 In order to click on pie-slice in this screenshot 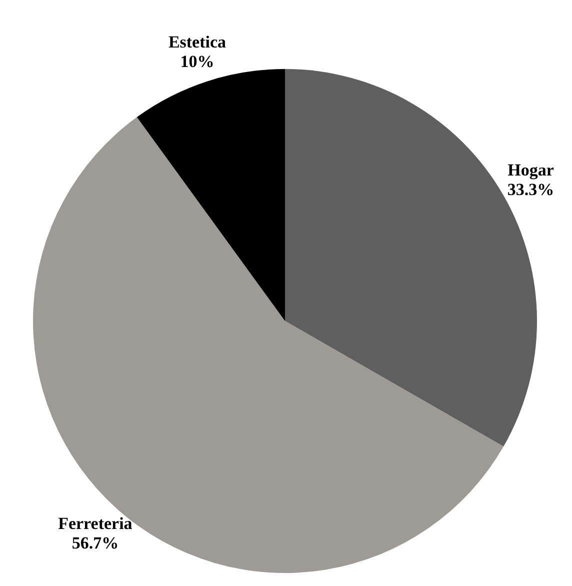, I will do `click(210, 195)`.